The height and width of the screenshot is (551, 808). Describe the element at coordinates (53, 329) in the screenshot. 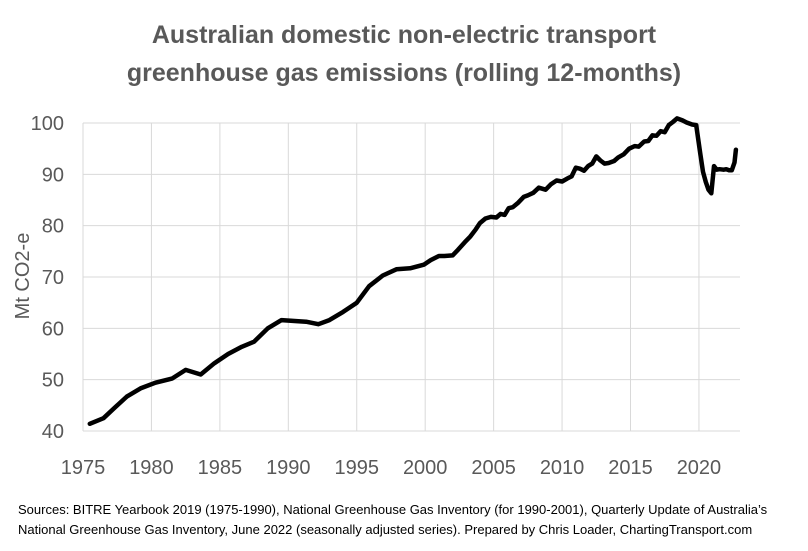

I see `y-tick-label: 60` at that location.